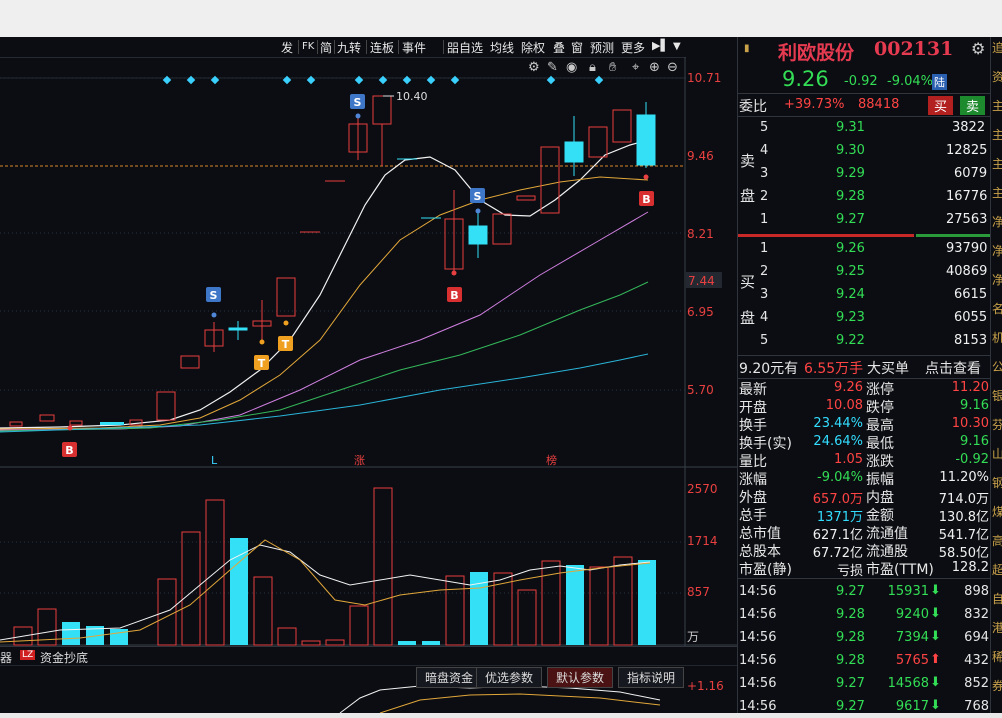 The height and width of the screenshot is (718, 1002). I want to click on ranking-strip-char: 芬, so click(997, 424).